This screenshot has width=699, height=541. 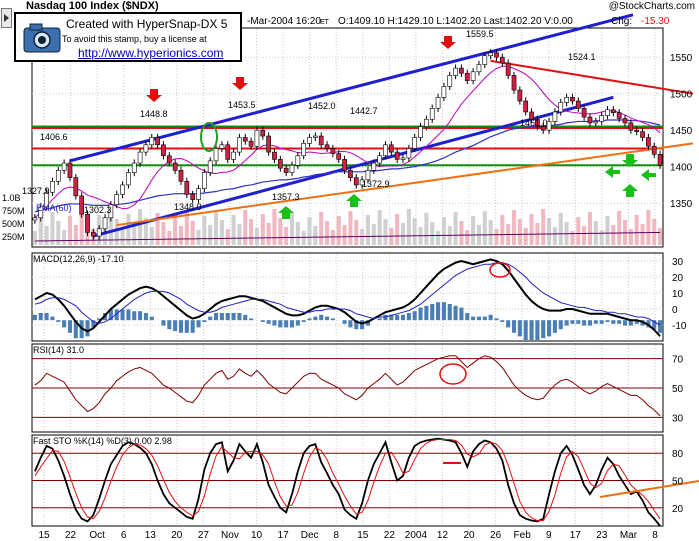 What do you see at coordinates (678, 454) in the screenshot?
I see `sto-y-tick: 80` at bounding box center [678, 454].